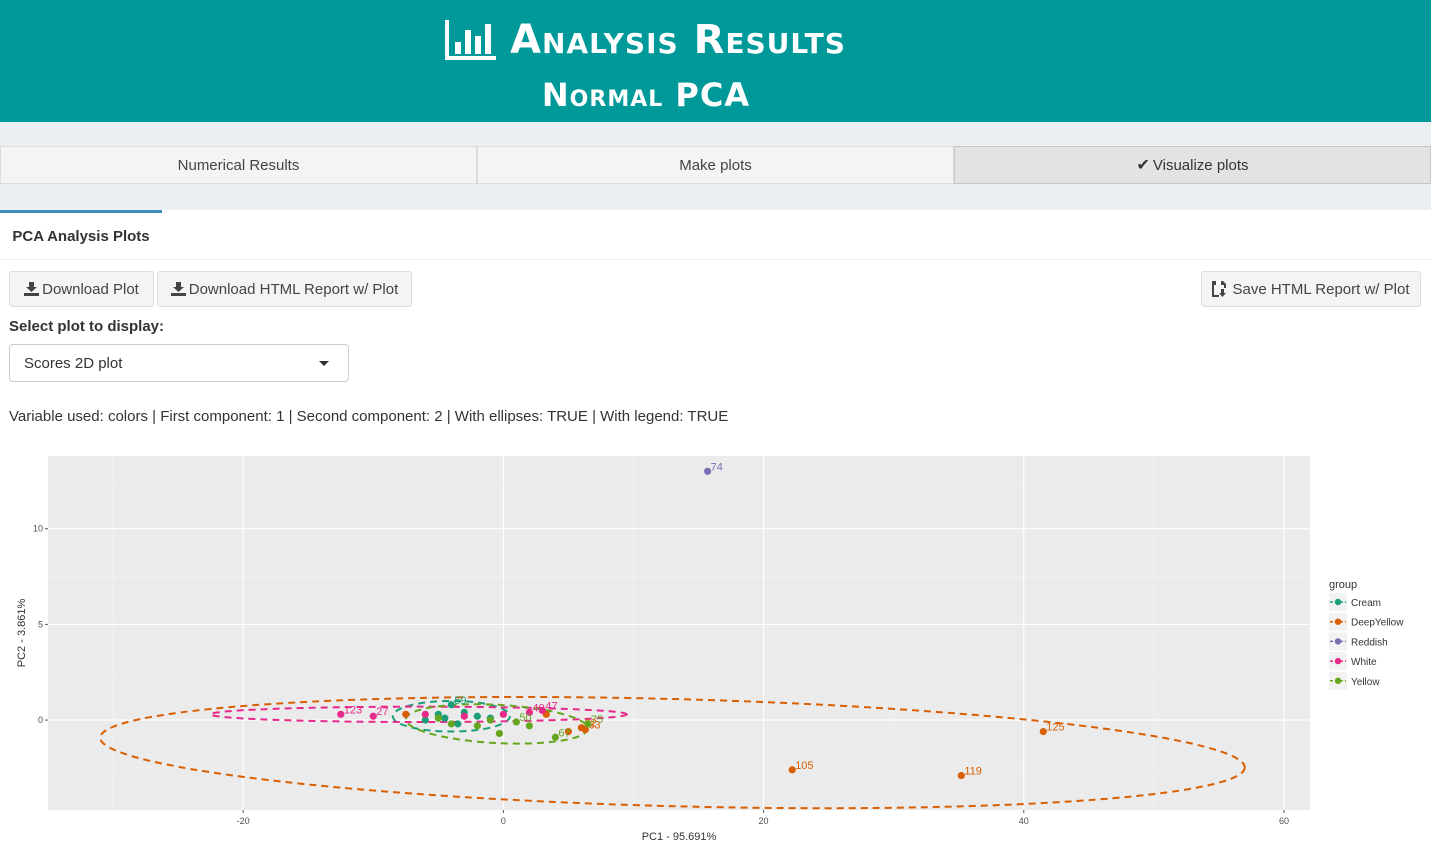 Image resolution: width=1431 pixels, height=851 pixels. I want to click on y-tick-label: 0, so click(40, 720).